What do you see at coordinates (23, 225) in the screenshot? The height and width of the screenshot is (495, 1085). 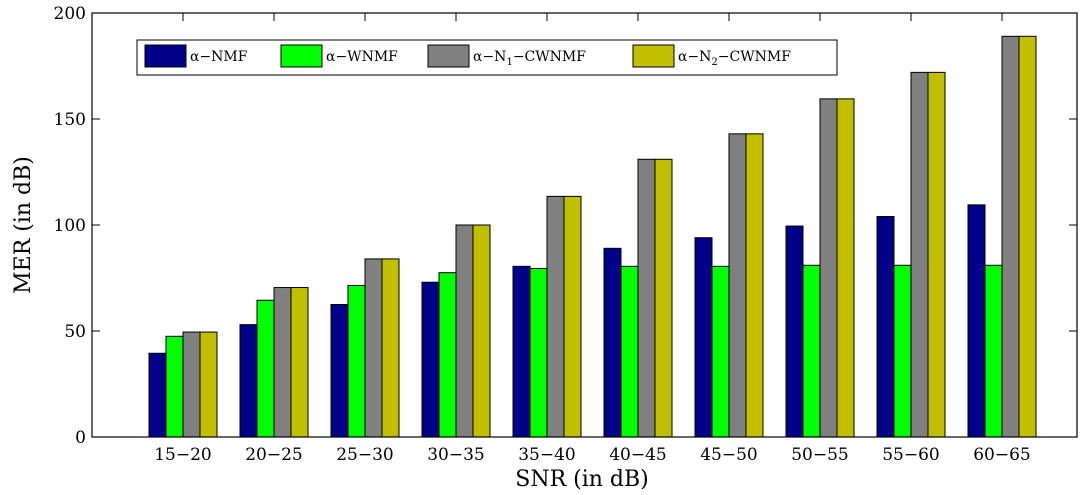 I see `y-axis-title: MER (in dB)` at bounding box center [23, 225].